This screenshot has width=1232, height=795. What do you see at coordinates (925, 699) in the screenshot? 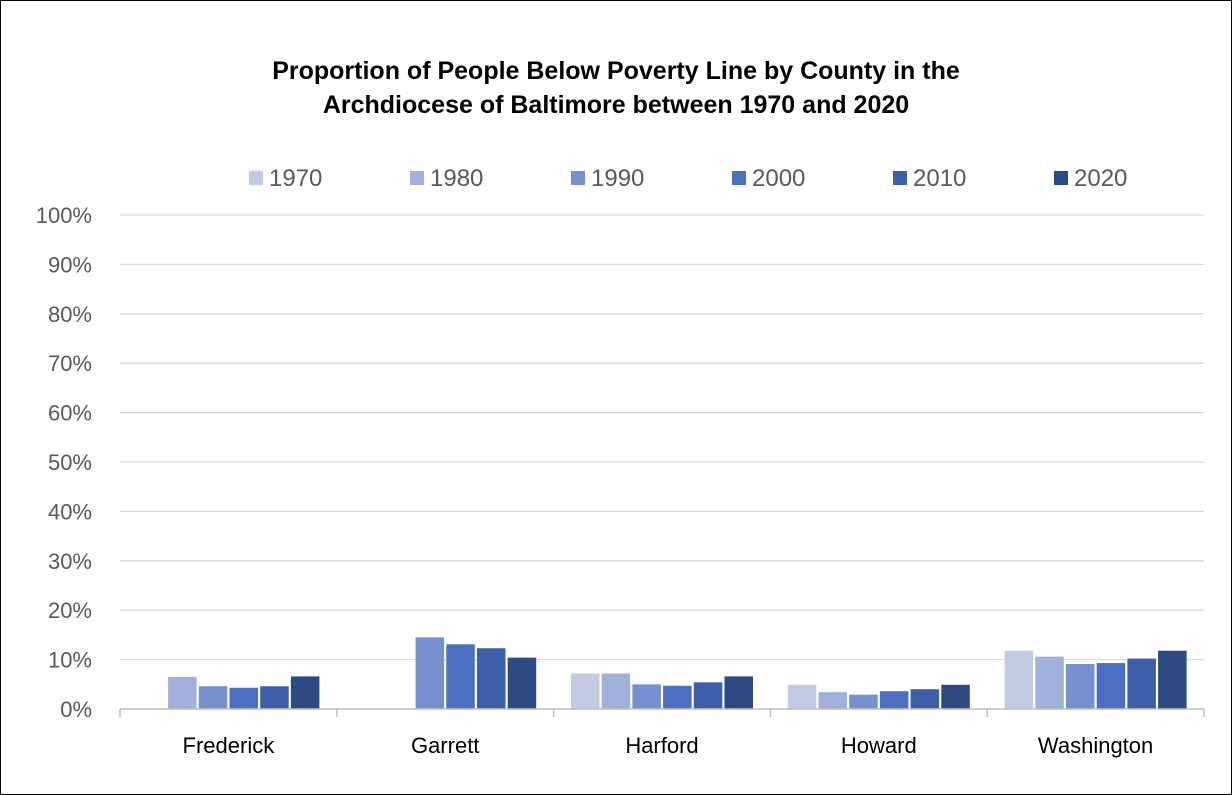
I see `bar-2010-howard` at bounding box center [925, 699].